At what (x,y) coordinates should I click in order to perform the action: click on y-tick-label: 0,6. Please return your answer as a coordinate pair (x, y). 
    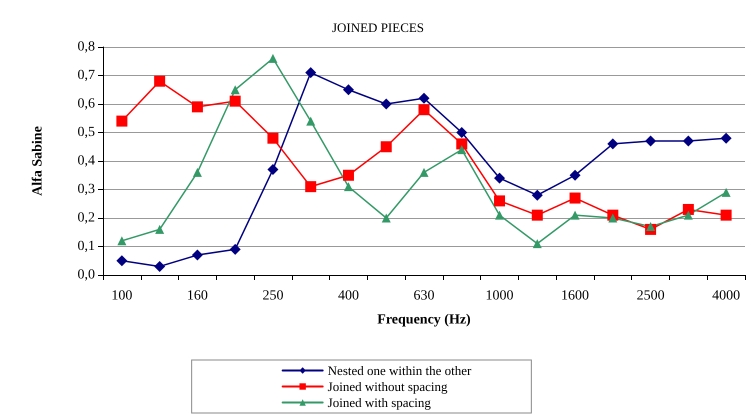
    Looking at the image, I should click on (86, 104).